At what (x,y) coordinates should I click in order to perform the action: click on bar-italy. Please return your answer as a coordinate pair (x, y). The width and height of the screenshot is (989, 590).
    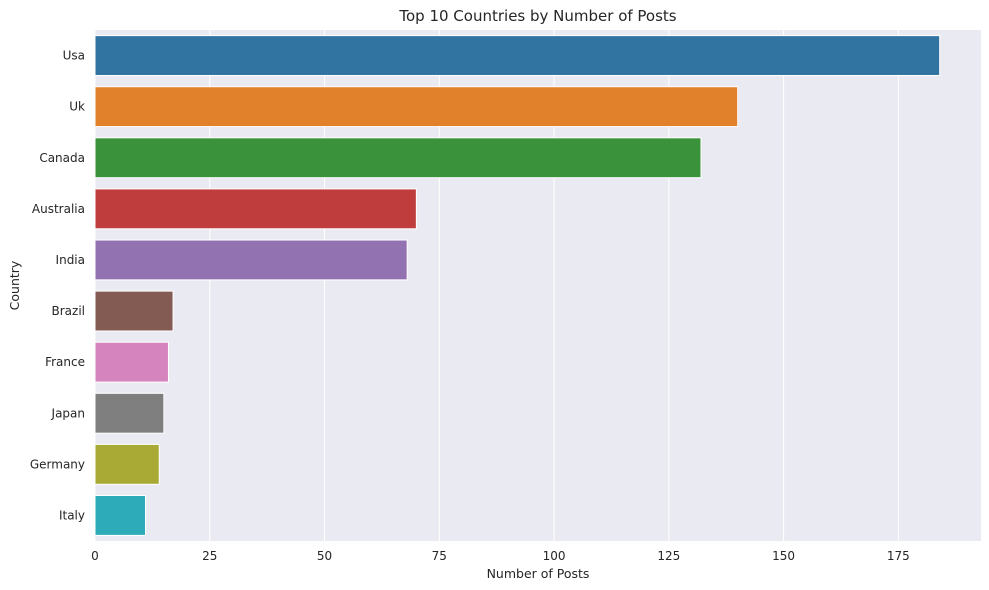
    Looking at the image, I should click on (120, 515).